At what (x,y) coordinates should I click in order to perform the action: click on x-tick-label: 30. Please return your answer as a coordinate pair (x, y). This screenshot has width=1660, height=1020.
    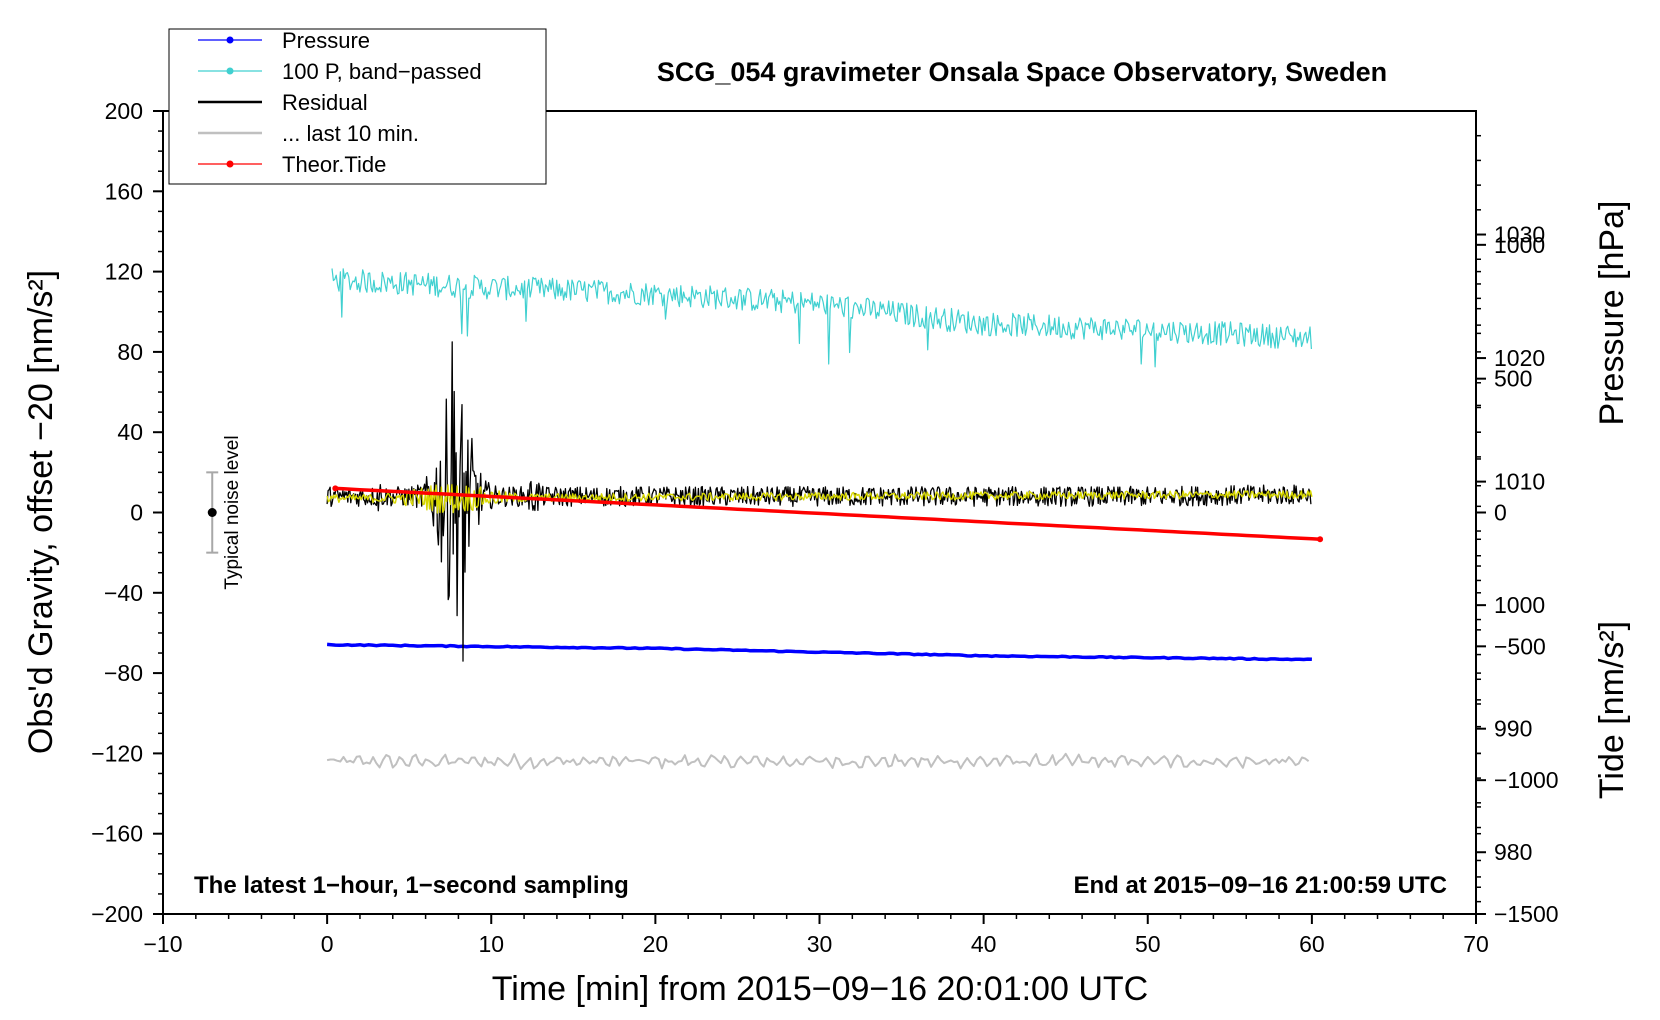
    Looking at the image, I should click on (820, 944).